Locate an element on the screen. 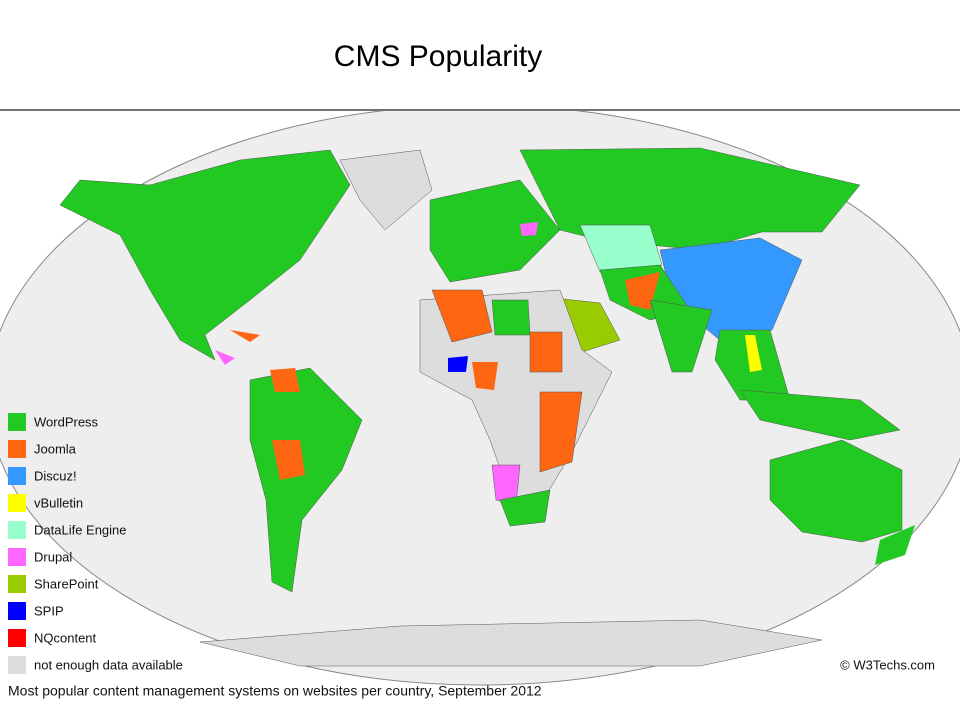 This screenshot has width=960, height=720. legend-label: SharePoint is located at coordinates (66, 583).